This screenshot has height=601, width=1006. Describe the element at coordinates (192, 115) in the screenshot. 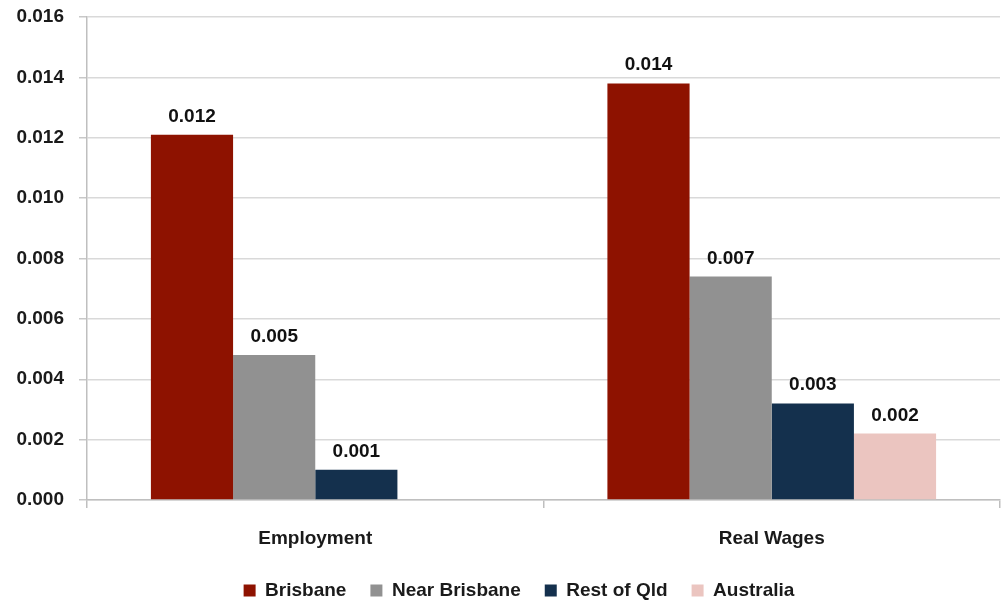

I see `data-label: 0.012` at that location.